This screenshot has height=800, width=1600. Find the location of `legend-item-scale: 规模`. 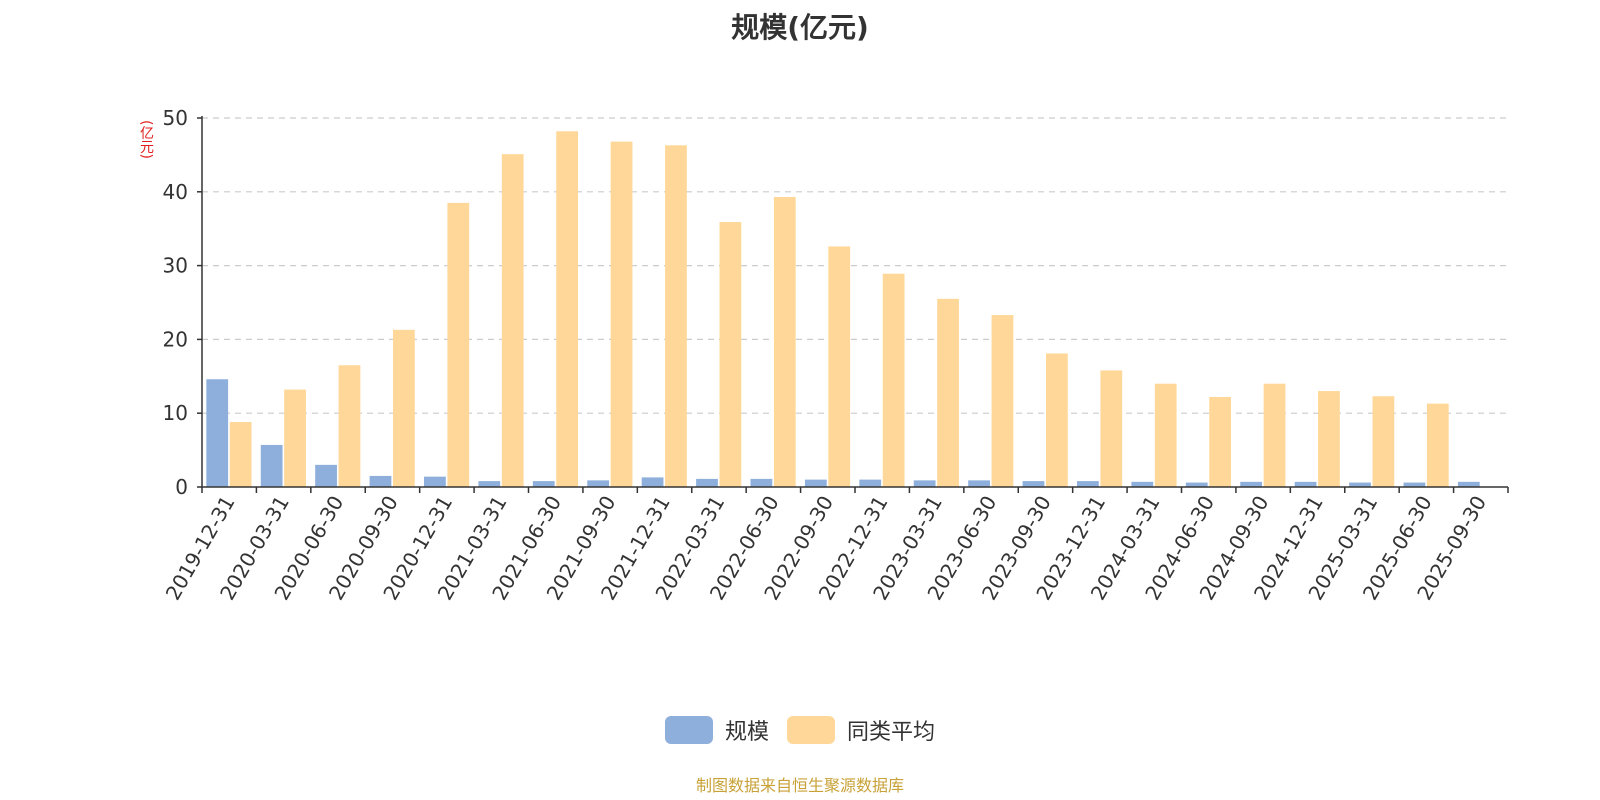

legend-item-scale: 规模 is located at coordinates (716, 730).